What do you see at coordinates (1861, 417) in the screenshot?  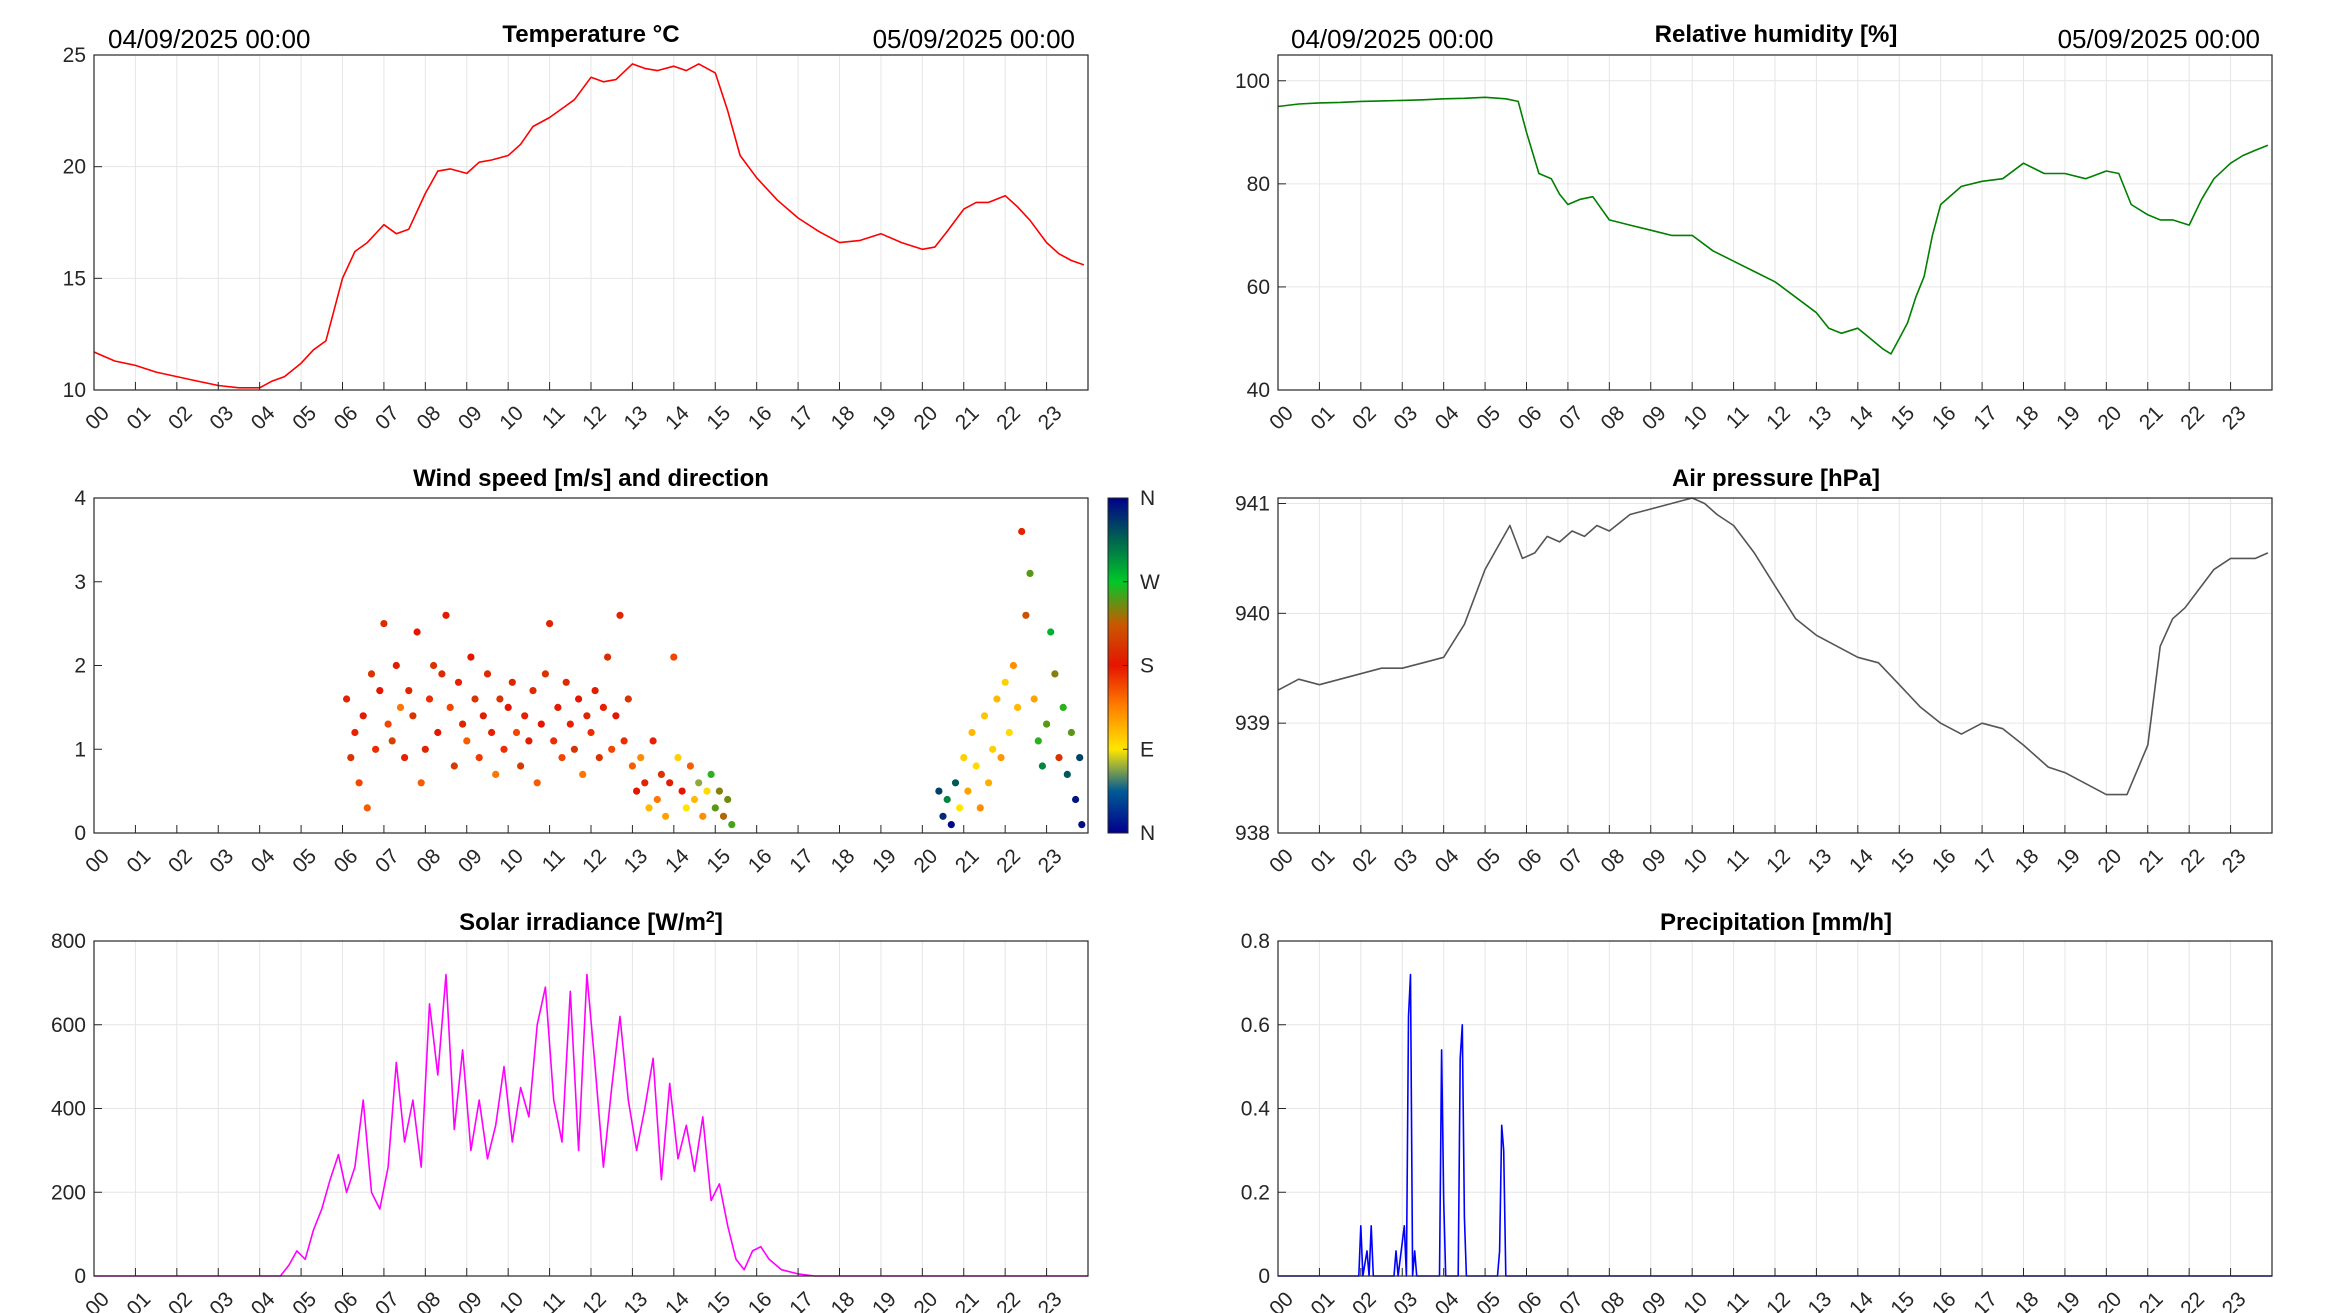 I see `humidity-xtick-label: 14` at bounding box center [1861, 417].